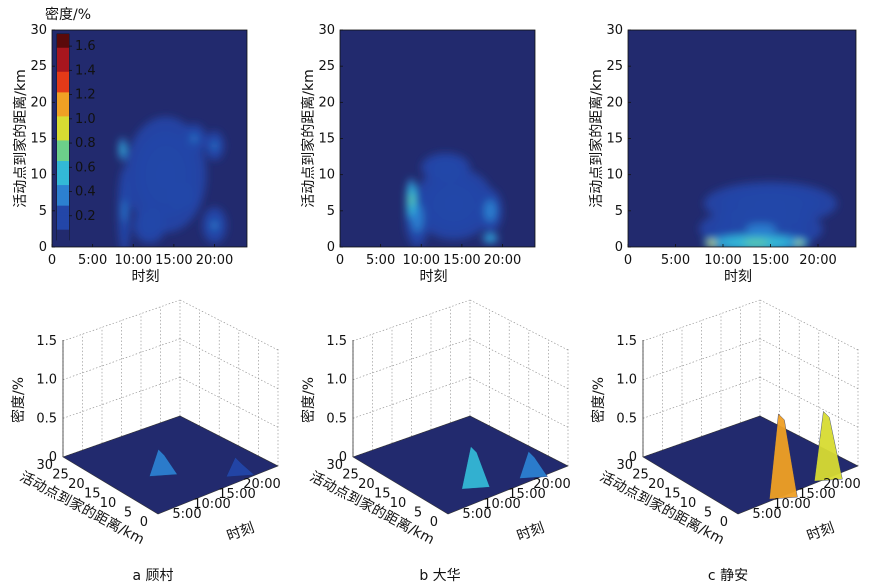 The height and width of the screenshot is (588, 875). I want to click on z-tick-label: 0.5, so click(46, 418).